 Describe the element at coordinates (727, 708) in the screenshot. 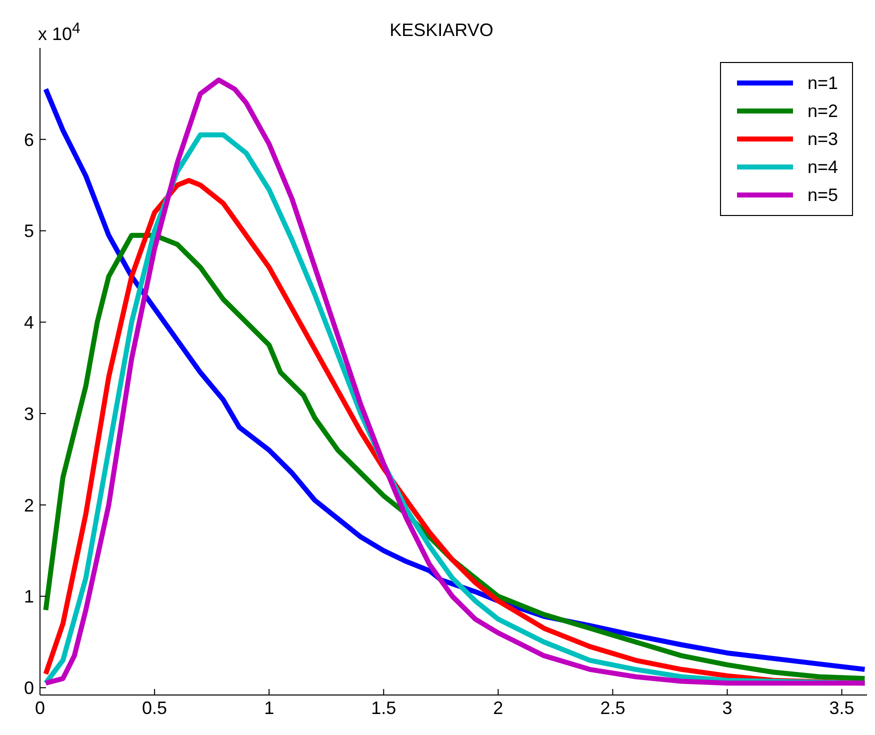

I see `x-tick-label: 3` at that location.